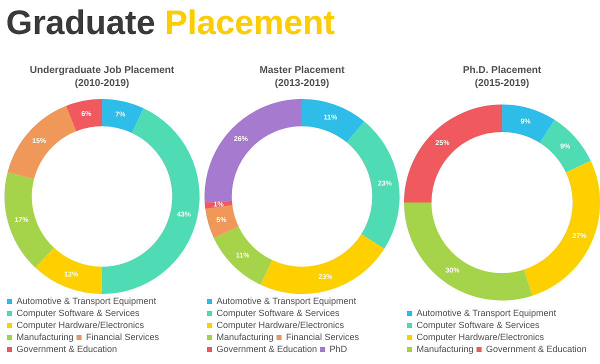 The width and height of the screenshot is (600, 364). What do you see at coordinates (102, 83) in the screenshot?
I see `chart-subtitle: (2010-2019)` at bounding box center [102, 83].